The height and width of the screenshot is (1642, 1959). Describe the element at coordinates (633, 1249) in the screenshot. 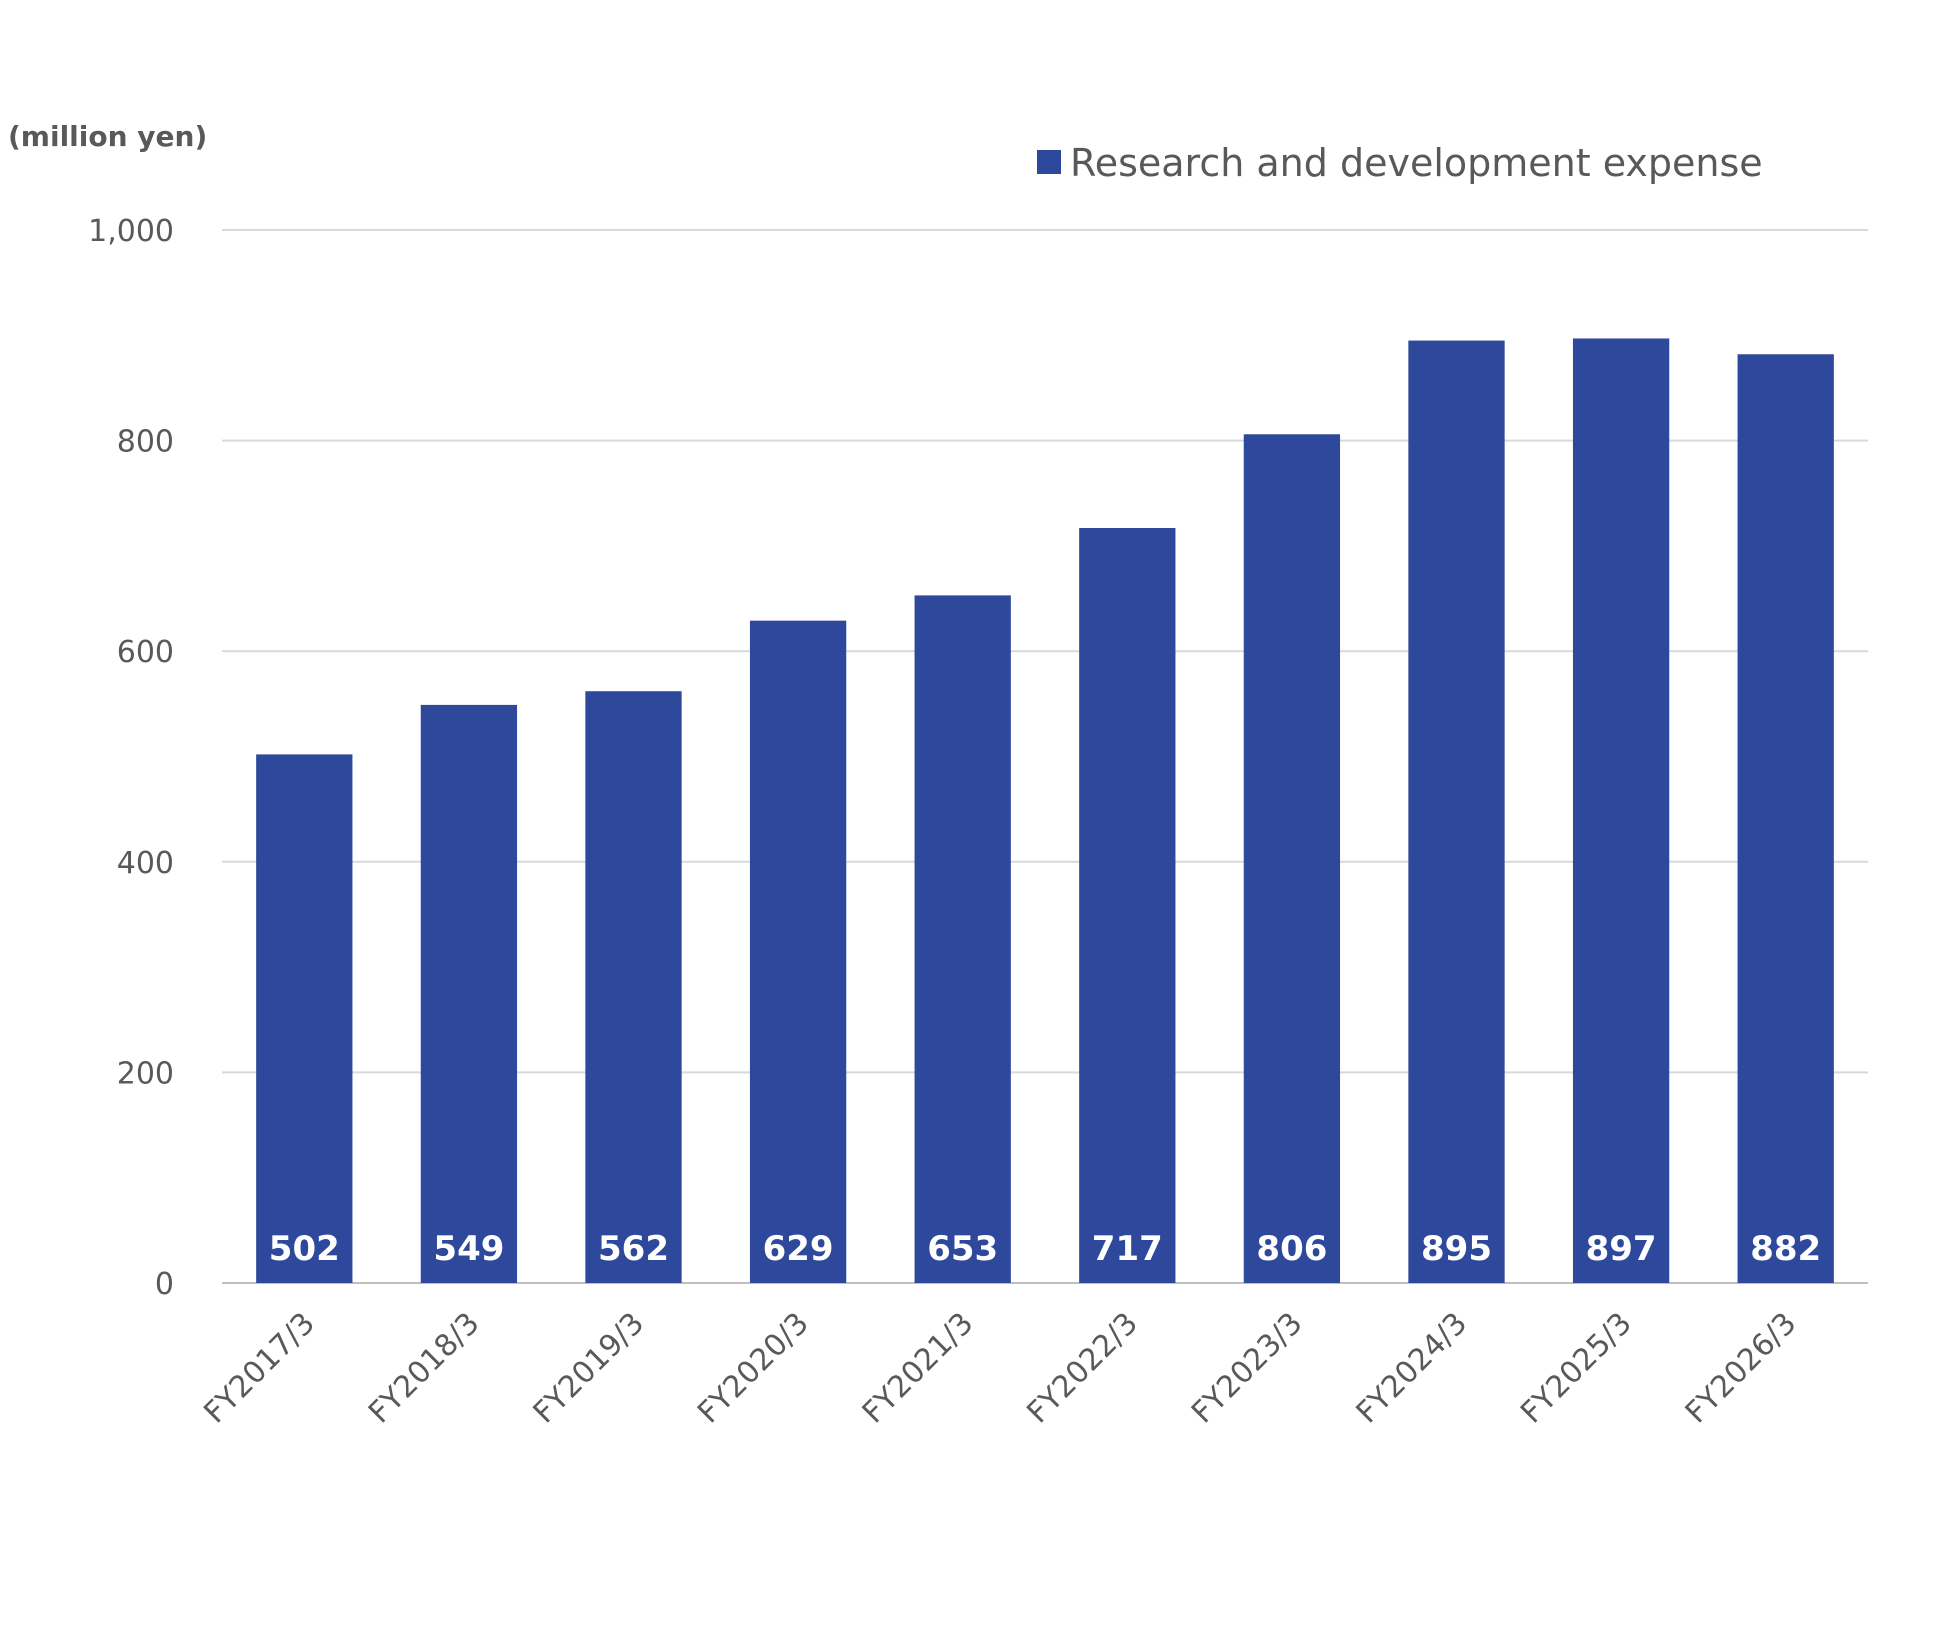

I see `data-label: 562` at that location.